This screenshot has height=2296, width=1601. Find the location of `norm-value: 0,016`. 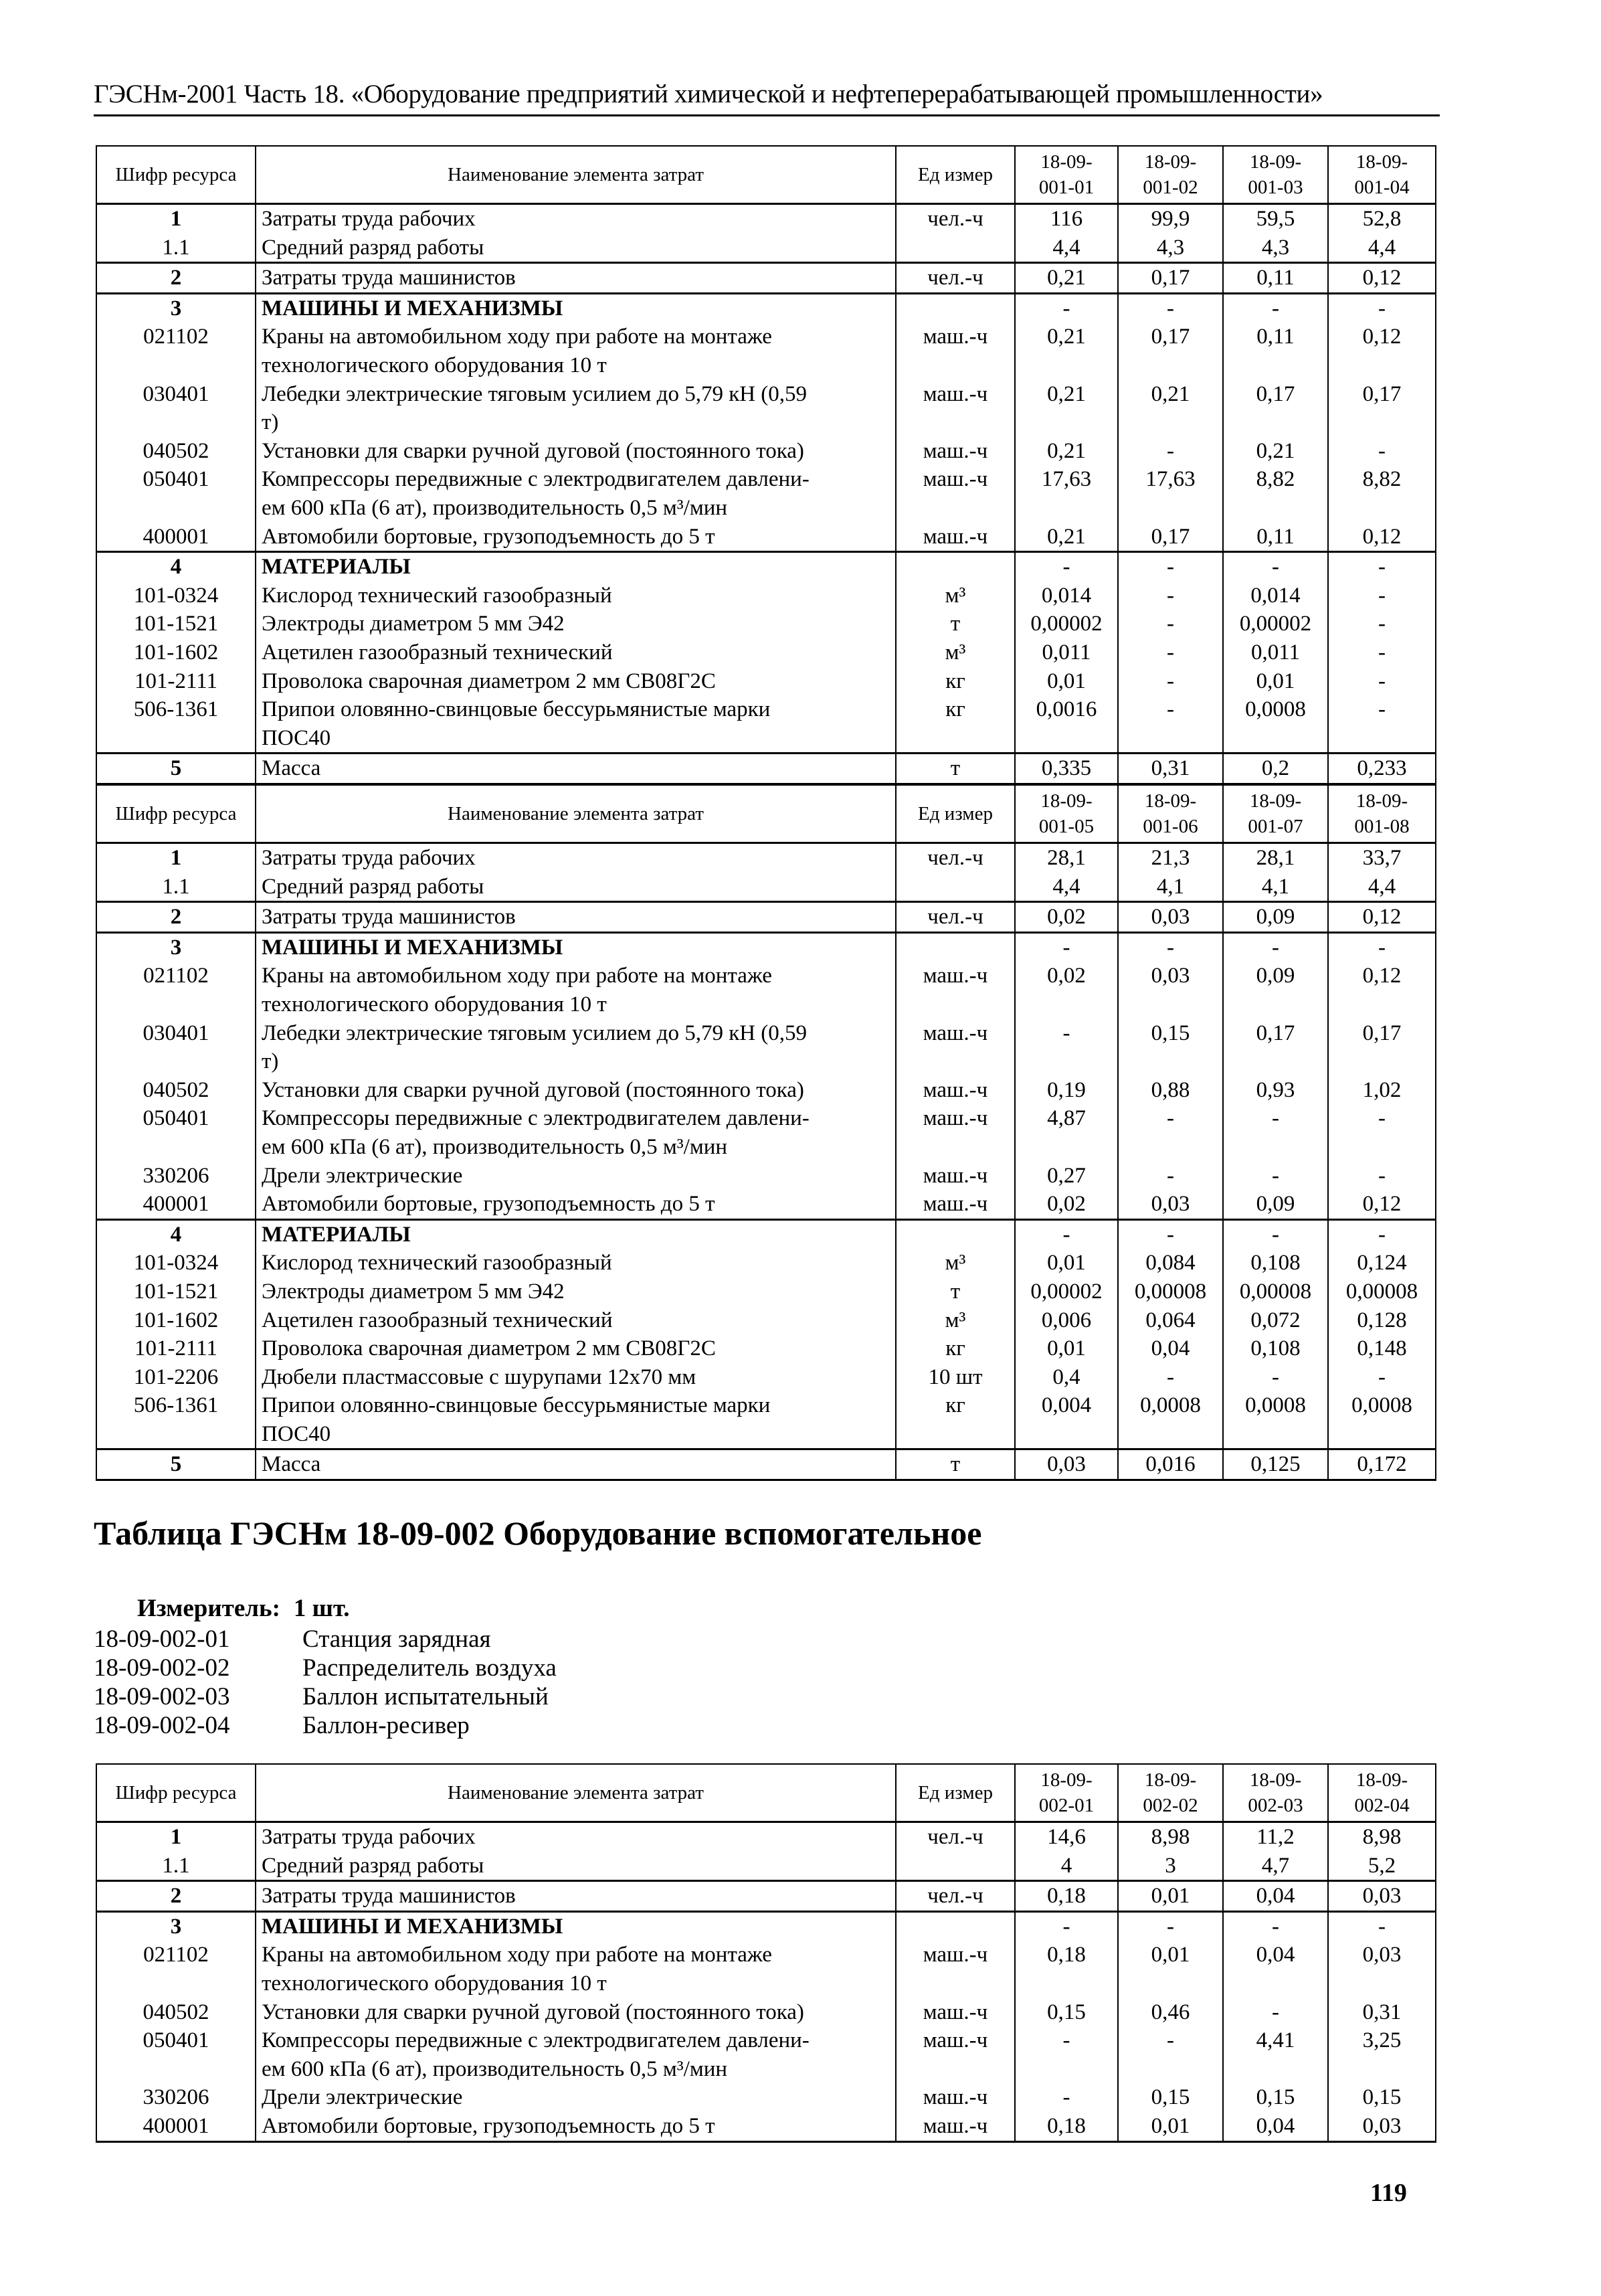

norm-value: 0,016 is located at coordinates (1170, 1465).